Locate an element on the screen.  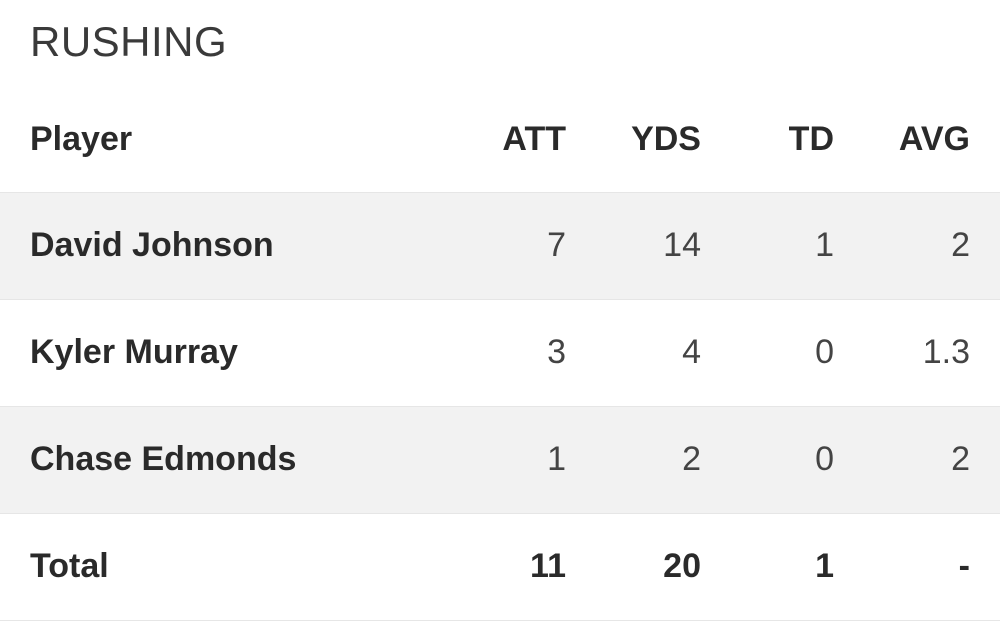
att-value: 1 is located at coordinates (556, 459).